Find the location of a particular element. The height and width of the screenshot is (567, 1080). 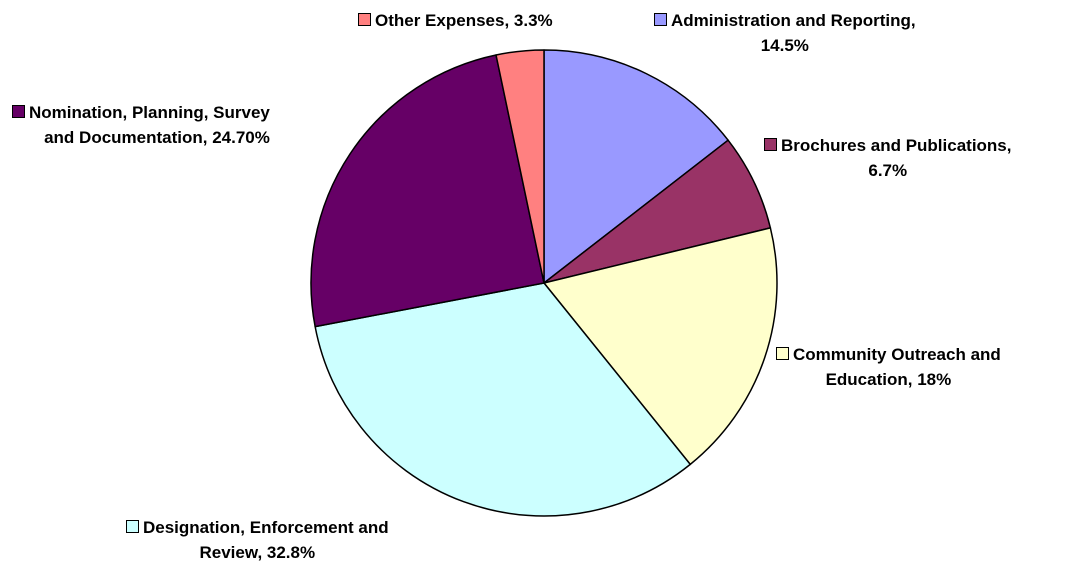

pie-slice-other-expenses is located at coordinates (520, 166).